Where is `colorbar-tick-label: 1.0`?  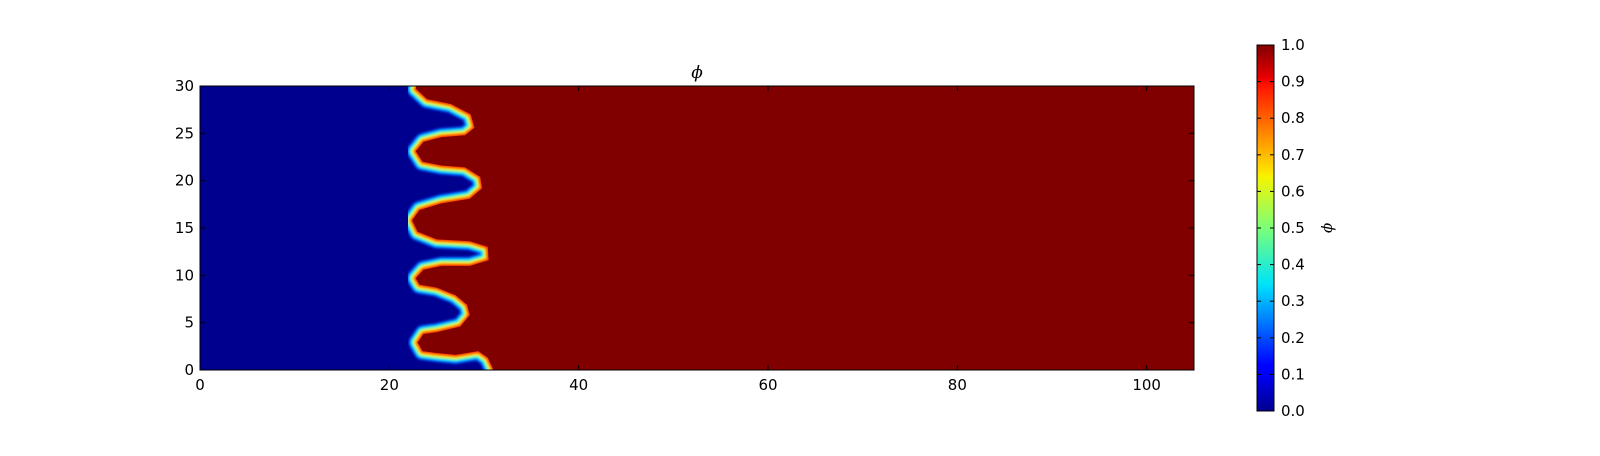
colorbar-tick-label: 1.0 is located at coordinates (1293, 45).